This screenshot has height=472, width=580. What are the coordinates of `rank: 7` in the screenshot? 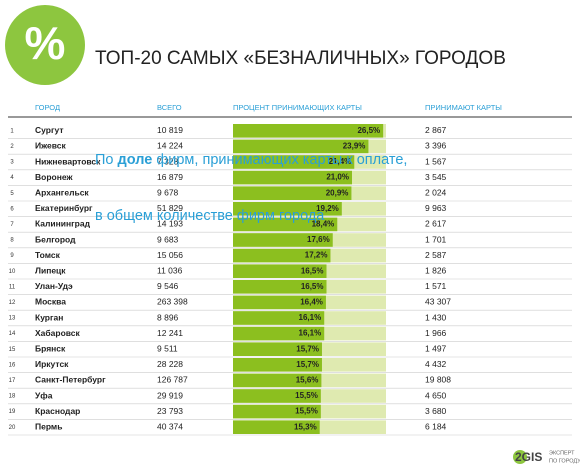 It's located at (12, 225).